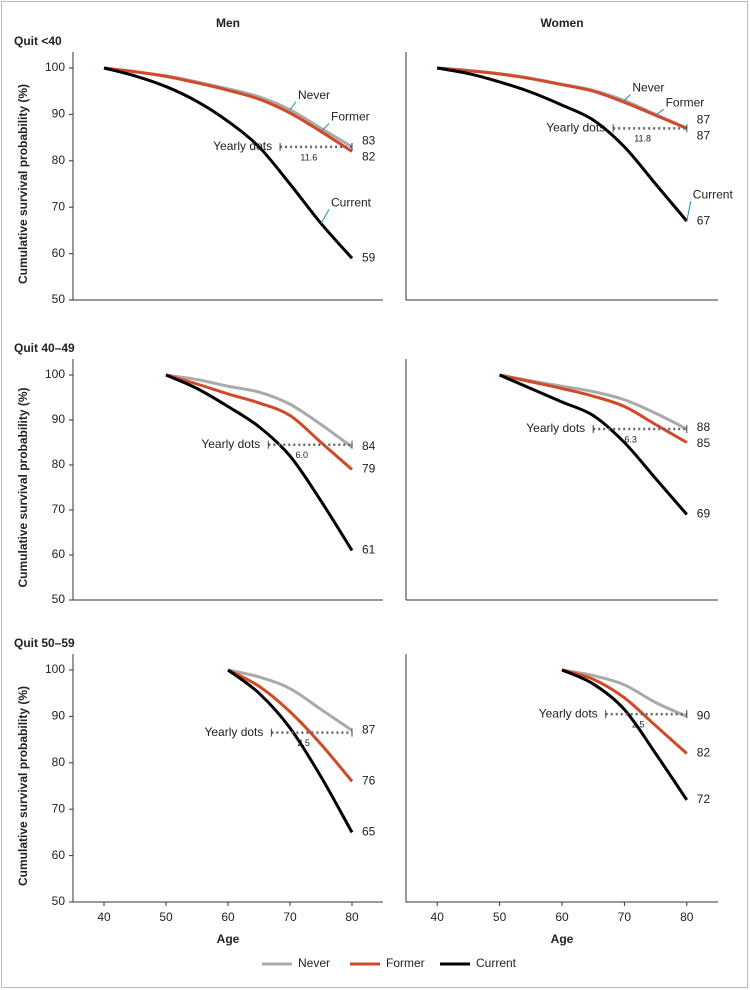 Image resolution: width=750 pixels, height=990 pixels. Describe the element at coordinates (369, 550) in the screenshot. I see `end-label: 61` at that location.